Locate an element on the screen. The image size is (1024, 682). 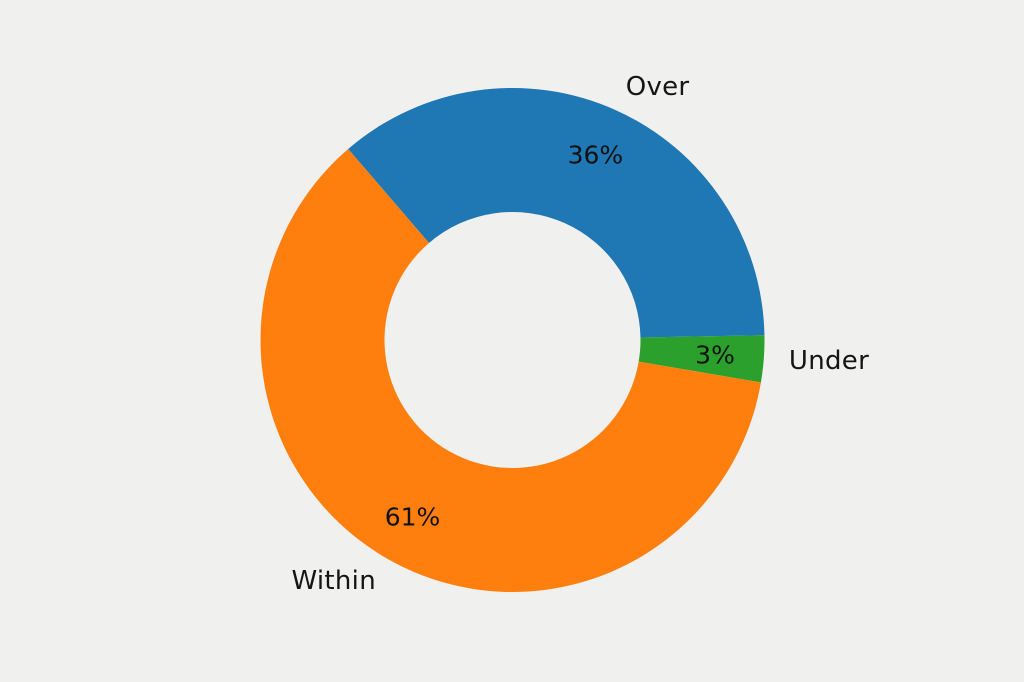
segment-pct-under: 3% is located at coordinates (715, 355).